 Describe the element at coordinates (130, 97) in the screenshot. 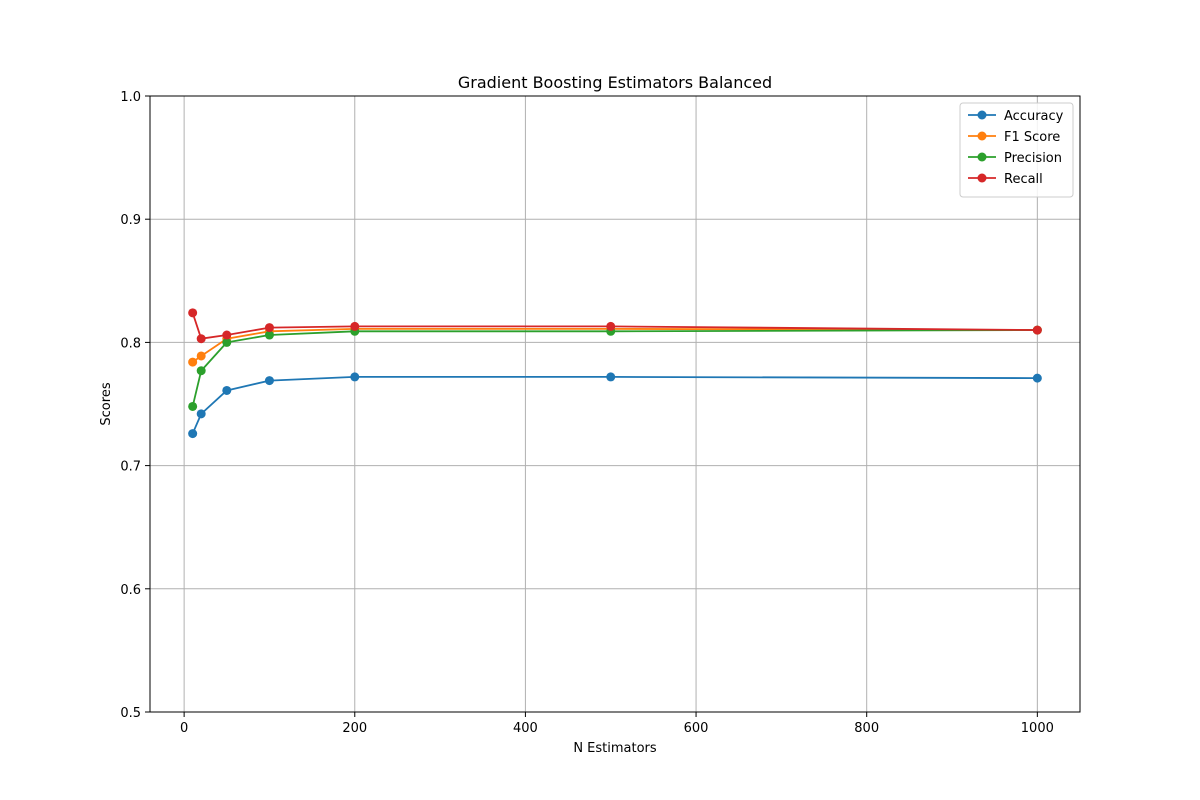

I see `y-tick-label: 1.0` at that location.